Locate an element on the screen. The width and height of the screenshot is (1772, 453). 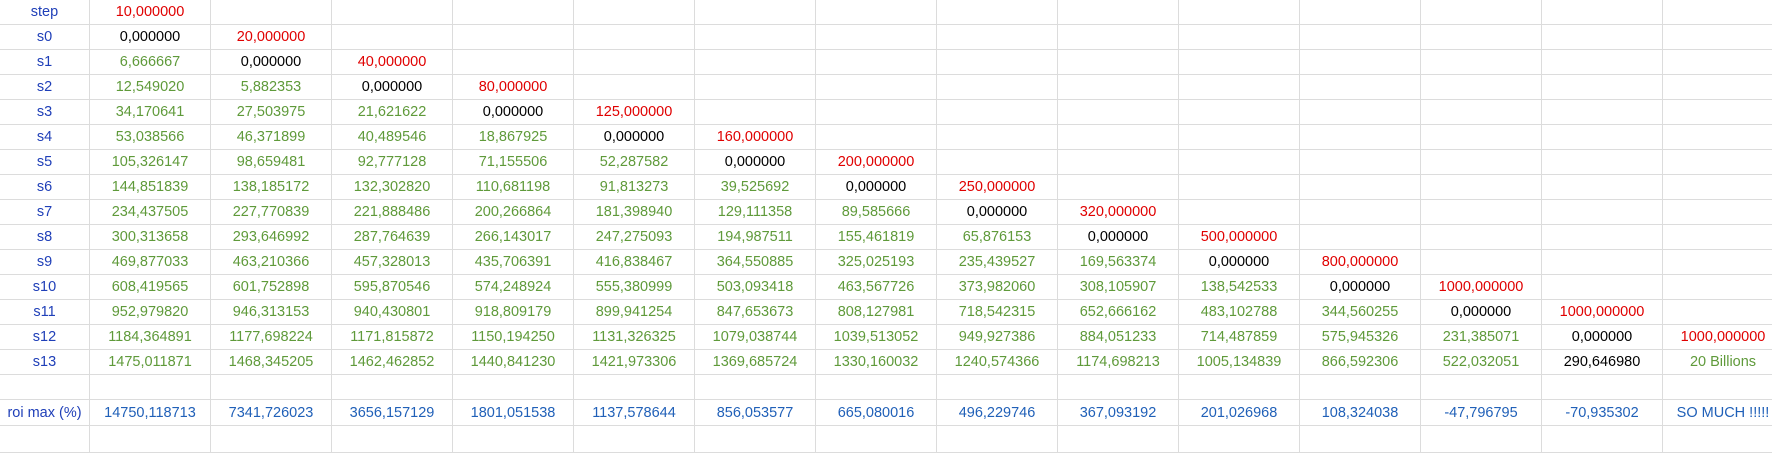
roi-value-cell: 201,026968 is located at coordinates (1239, 413).